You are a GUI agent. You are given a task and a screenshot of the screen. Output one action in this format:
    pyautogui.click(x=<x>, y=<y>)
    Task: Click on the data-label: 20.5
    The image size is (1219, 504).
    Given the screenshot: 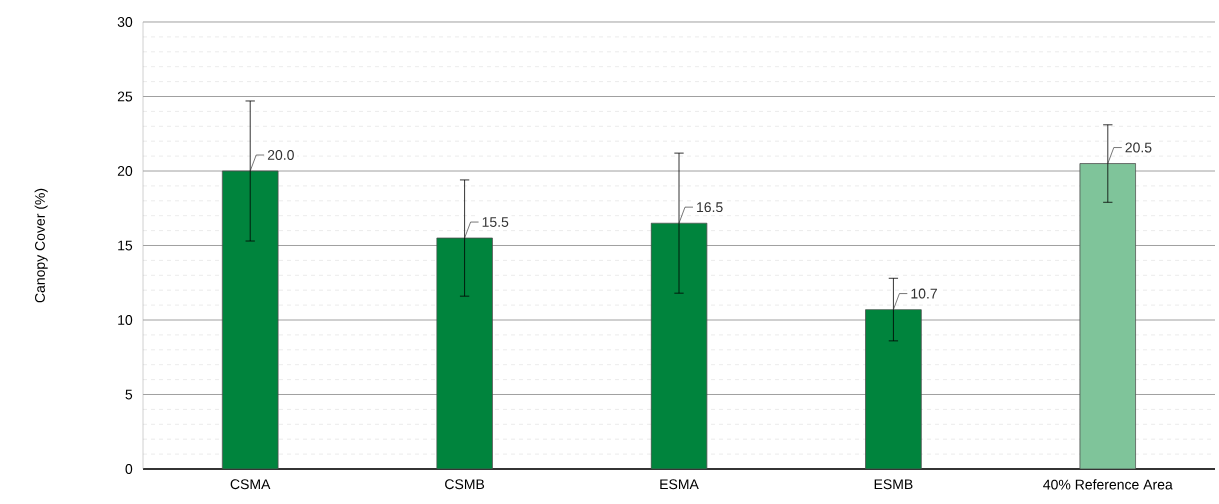 What is the action you would take?
    pyautogui.click(x=1138, y=147)
    